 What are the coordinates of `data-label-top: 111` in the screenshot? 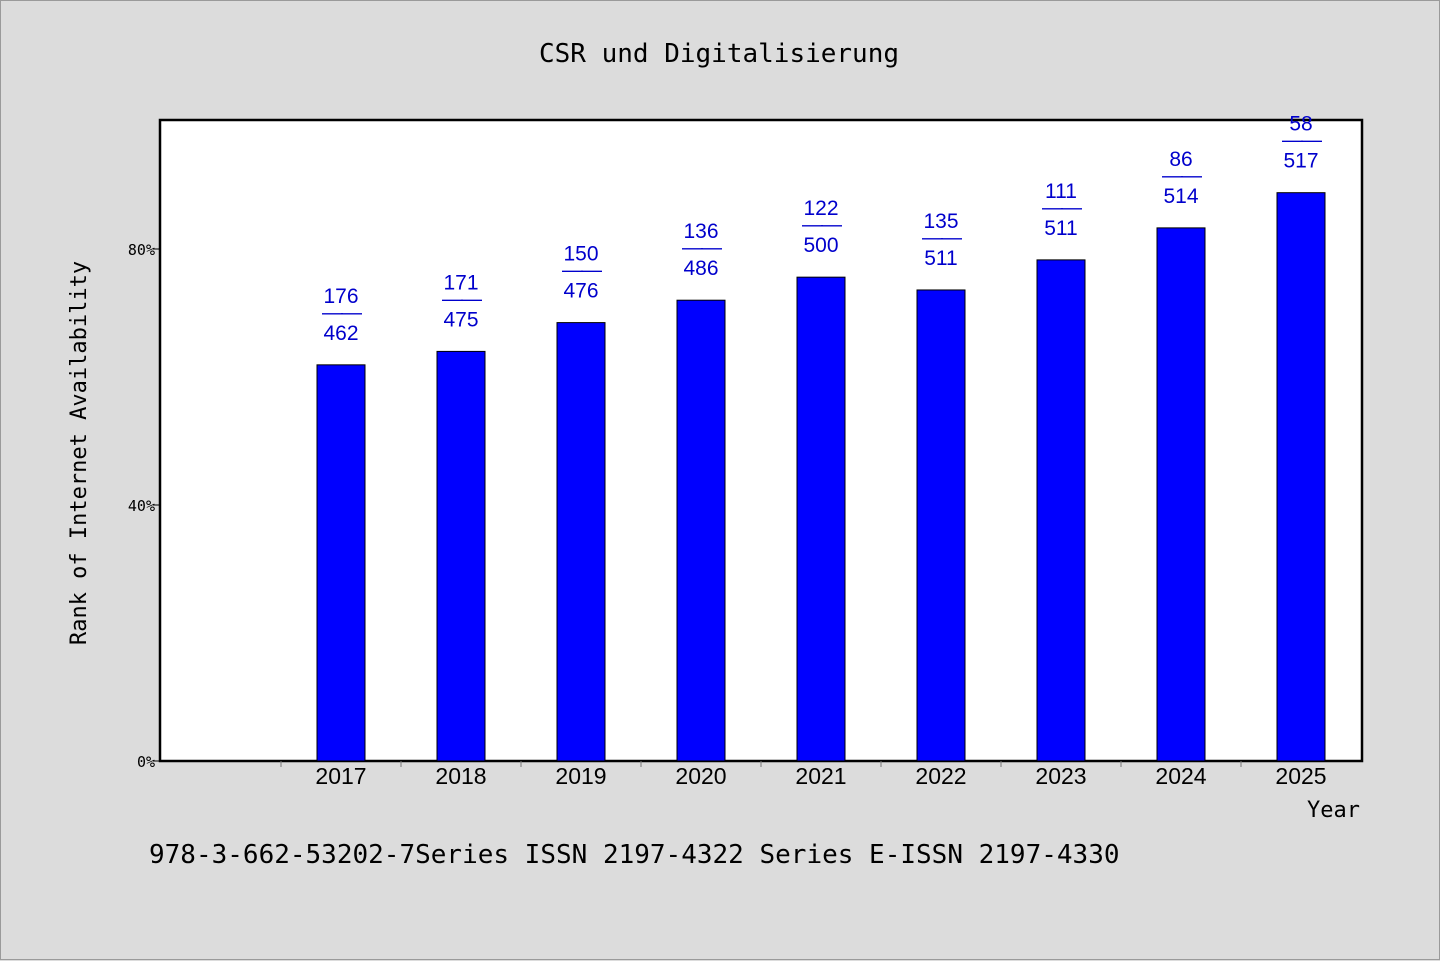 It's located at (1061, 191).